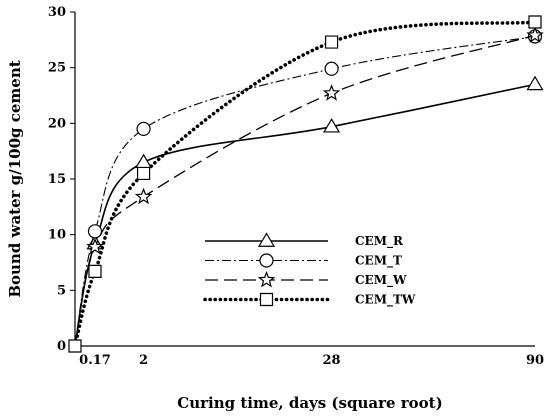  Describe the element at coordinates (266, 299) in the screenshot. I see `legend-marker-square` at that location.